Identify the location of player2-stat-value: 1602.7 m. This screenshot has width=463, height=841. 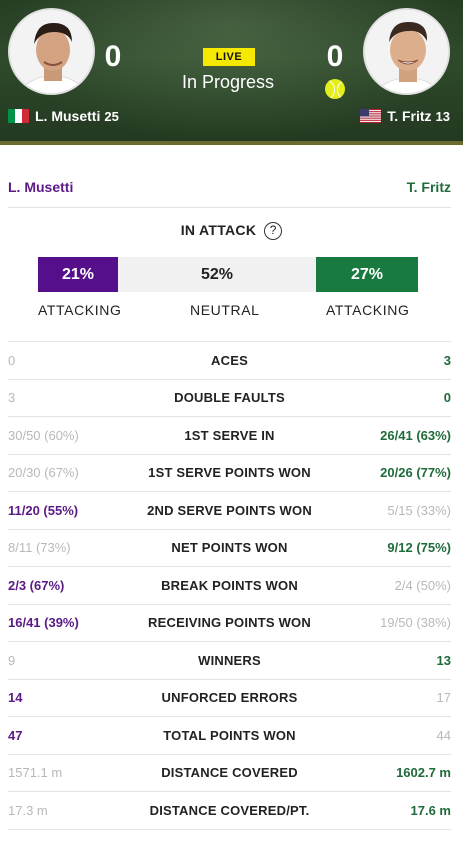
(423, 773).